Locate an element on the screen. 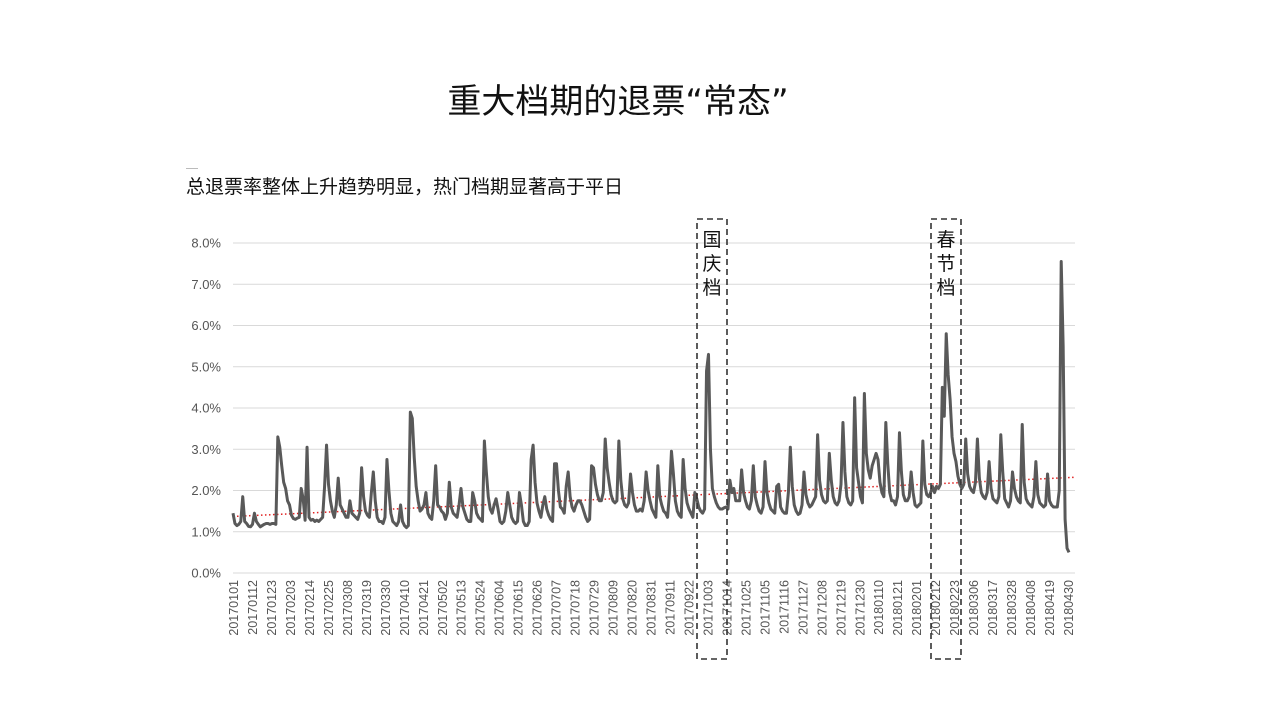 The width and height of the screenshot is (1280, 720). y-tick-label: 4.0% is located at coordinates (206, 408).